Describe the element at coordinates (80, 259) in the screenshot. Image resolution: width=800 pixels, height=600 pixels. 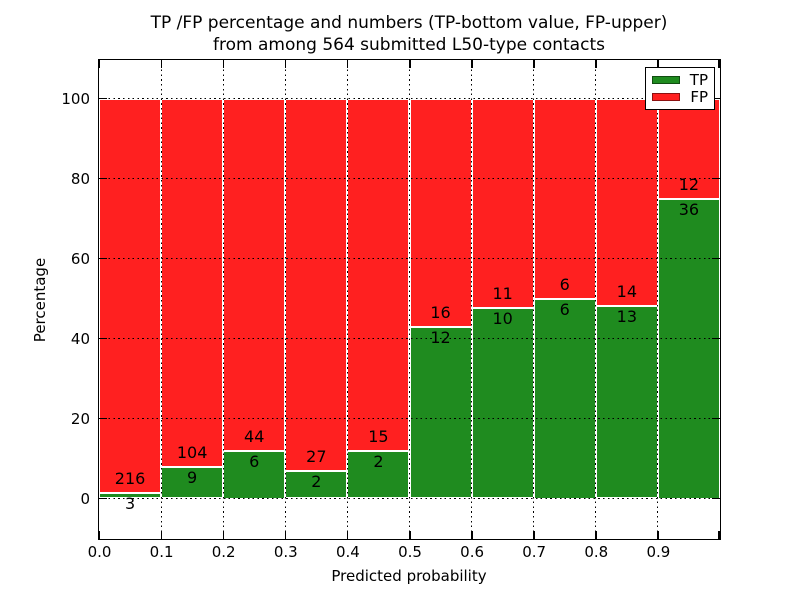
I see `y-tick-label: 60` at that location.